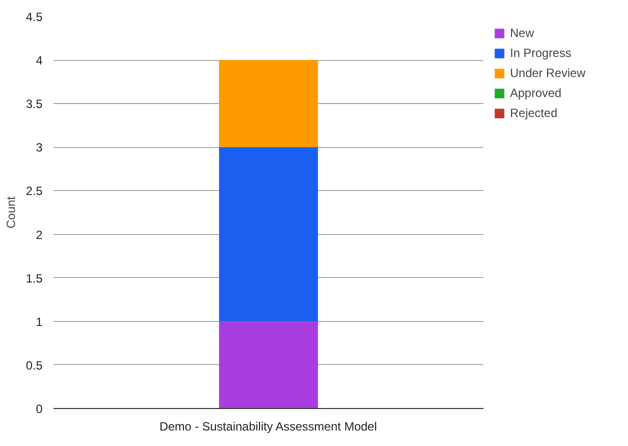 The height and width of the screenshot is (446, 628). I want to click on y-tick-label: 2, so click(39, 235).